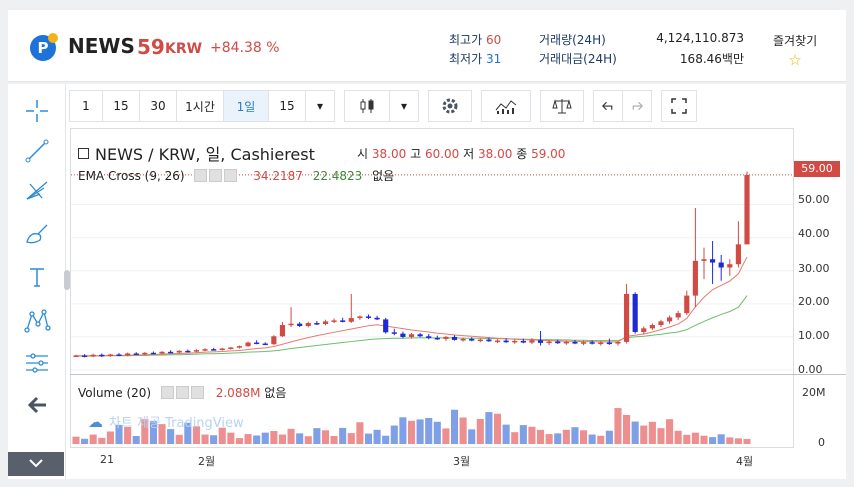  What do you see at coordinates (86, 106) in the screenshot?
I see `interval-1m-button: 1` at bounding box center [86, 106].